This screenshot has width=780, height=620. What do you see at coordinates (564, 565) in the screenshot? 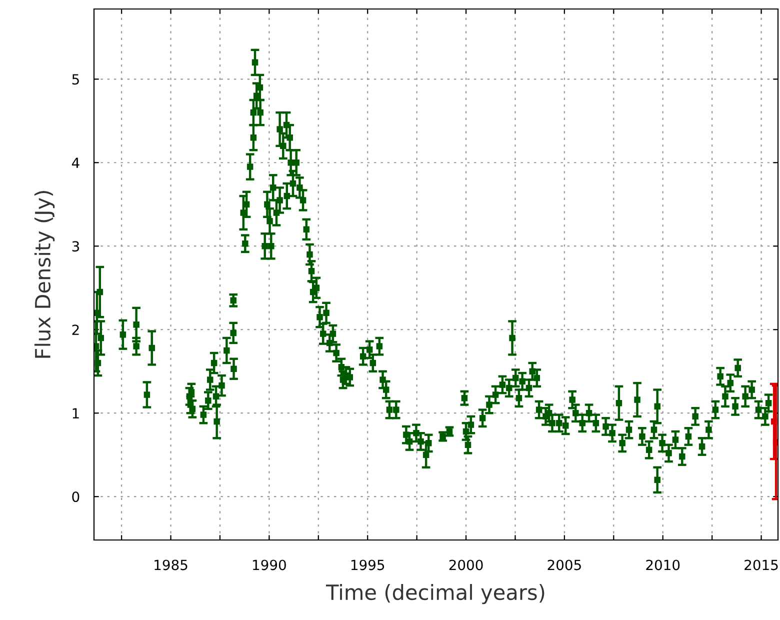
I see `x-tick-label: 2005` at bounding box center [564, 565].